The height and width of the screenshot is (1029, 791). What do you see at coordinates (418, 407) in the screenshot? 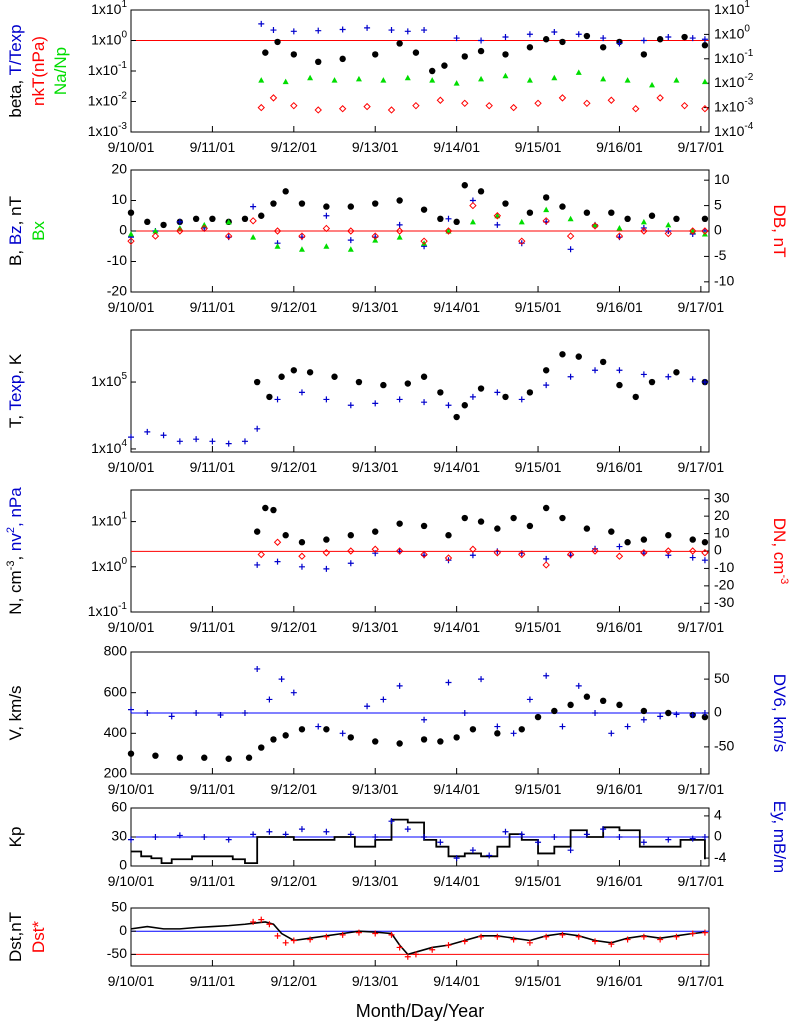
I see `series-texp` at bounding box center [418, 407].